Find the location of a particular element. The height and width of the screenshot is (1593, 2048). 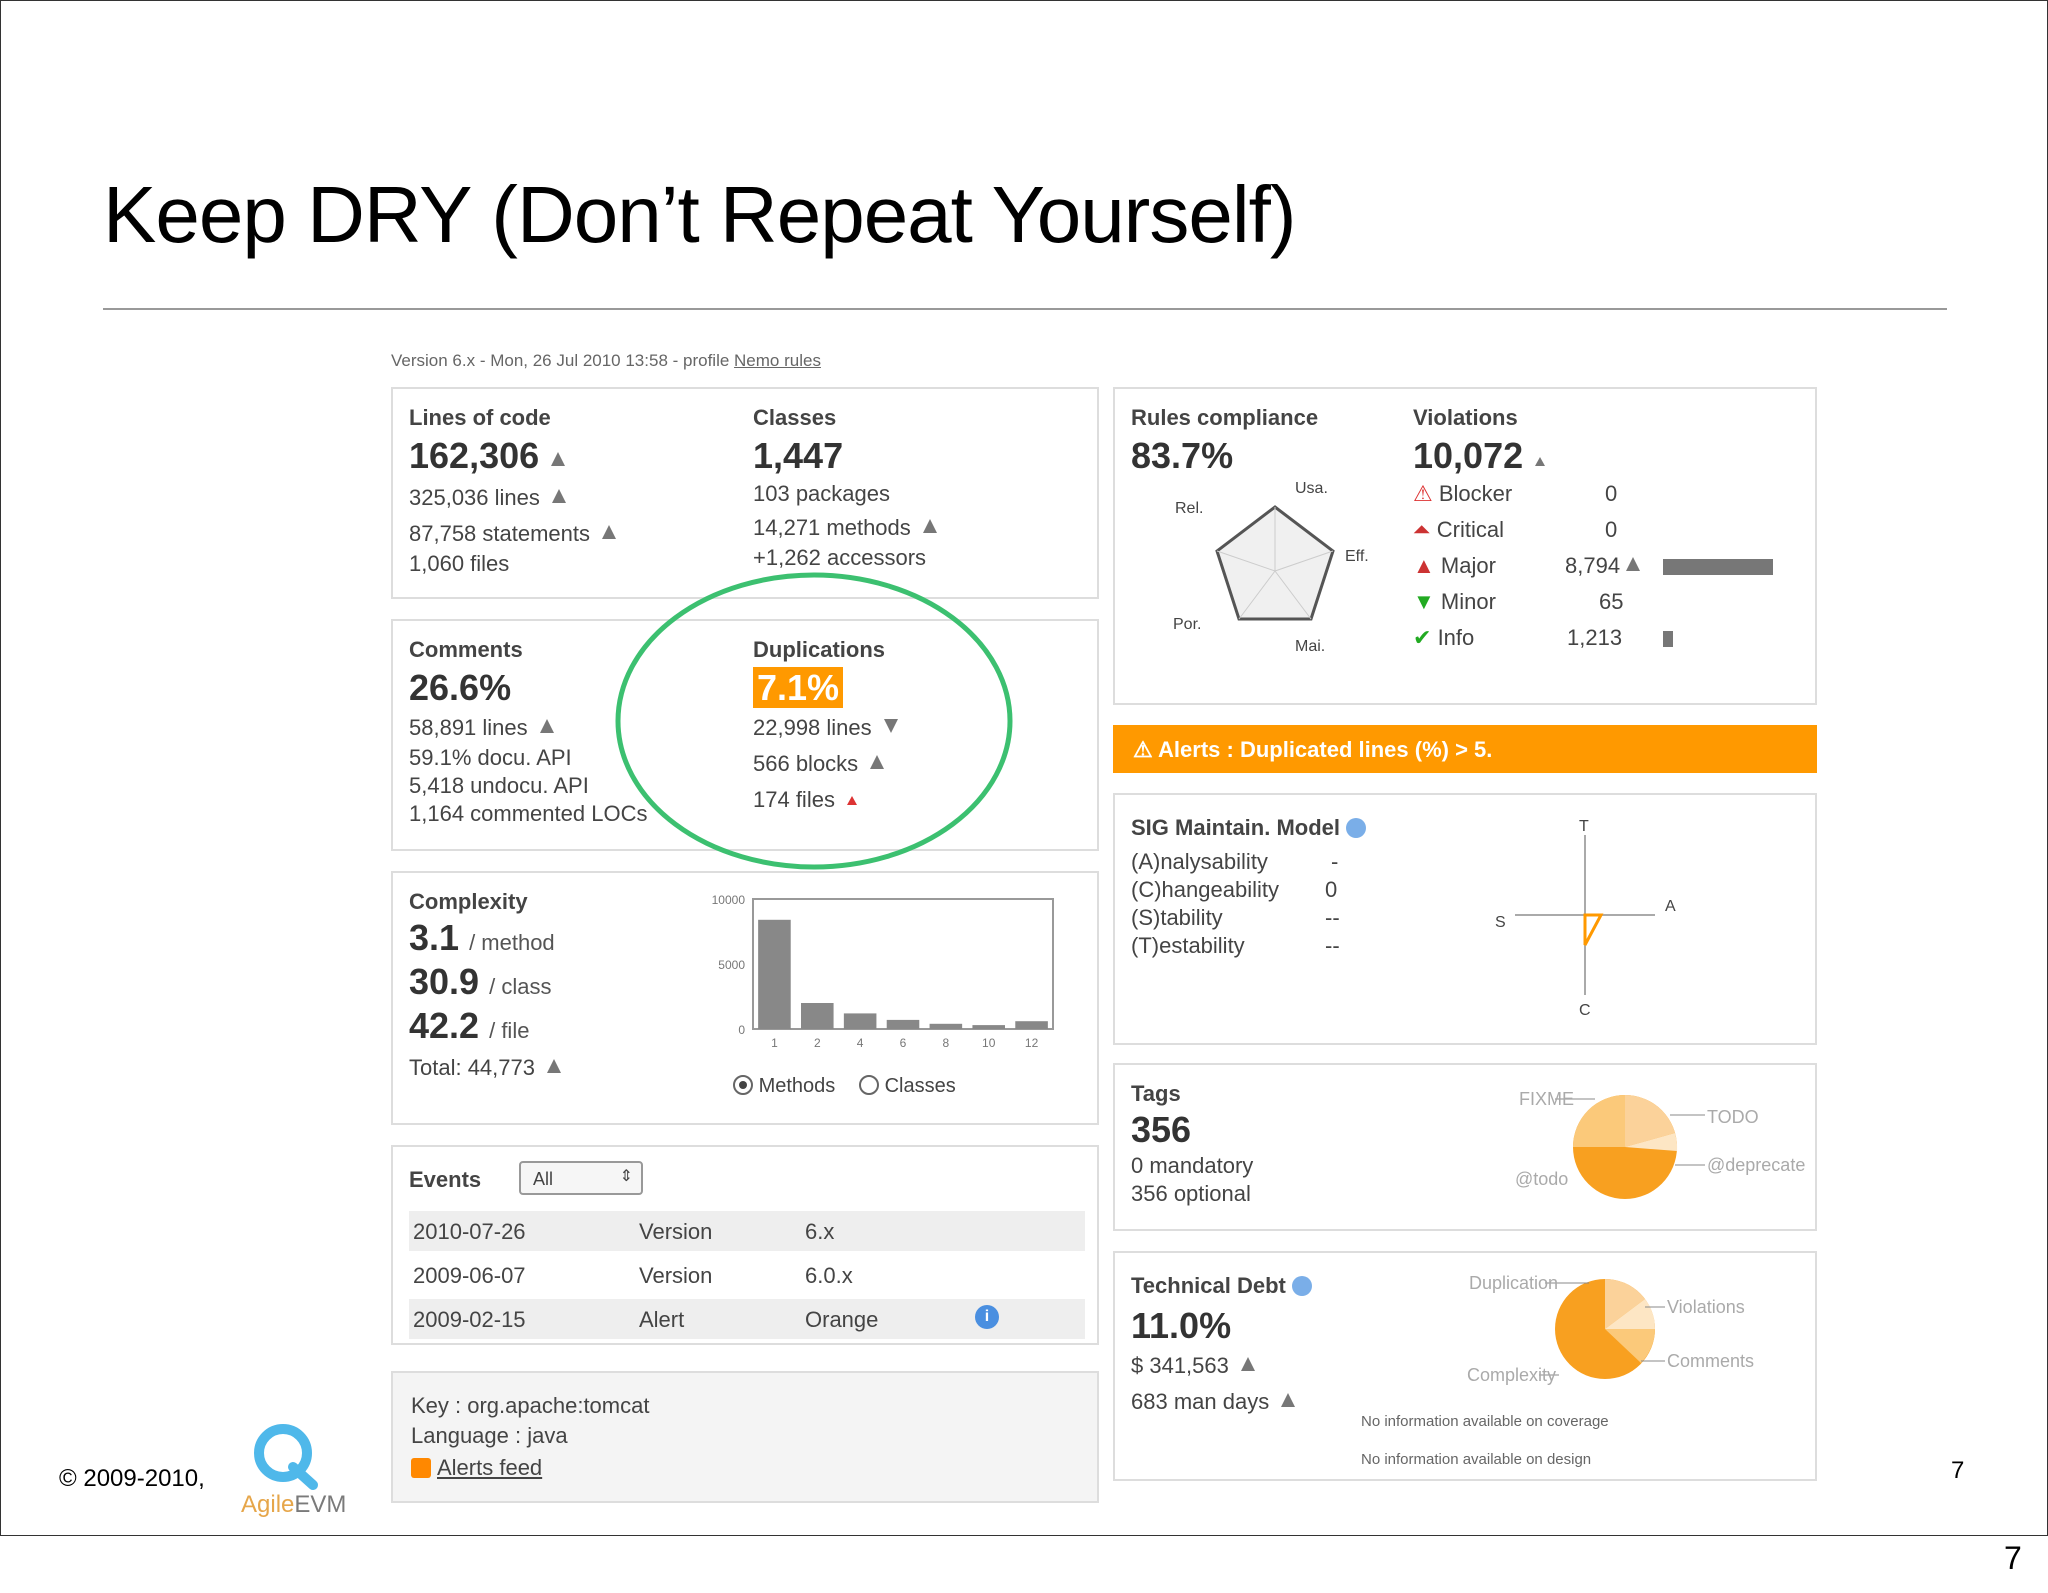

chart-frame is located at coordinates (903, 964).